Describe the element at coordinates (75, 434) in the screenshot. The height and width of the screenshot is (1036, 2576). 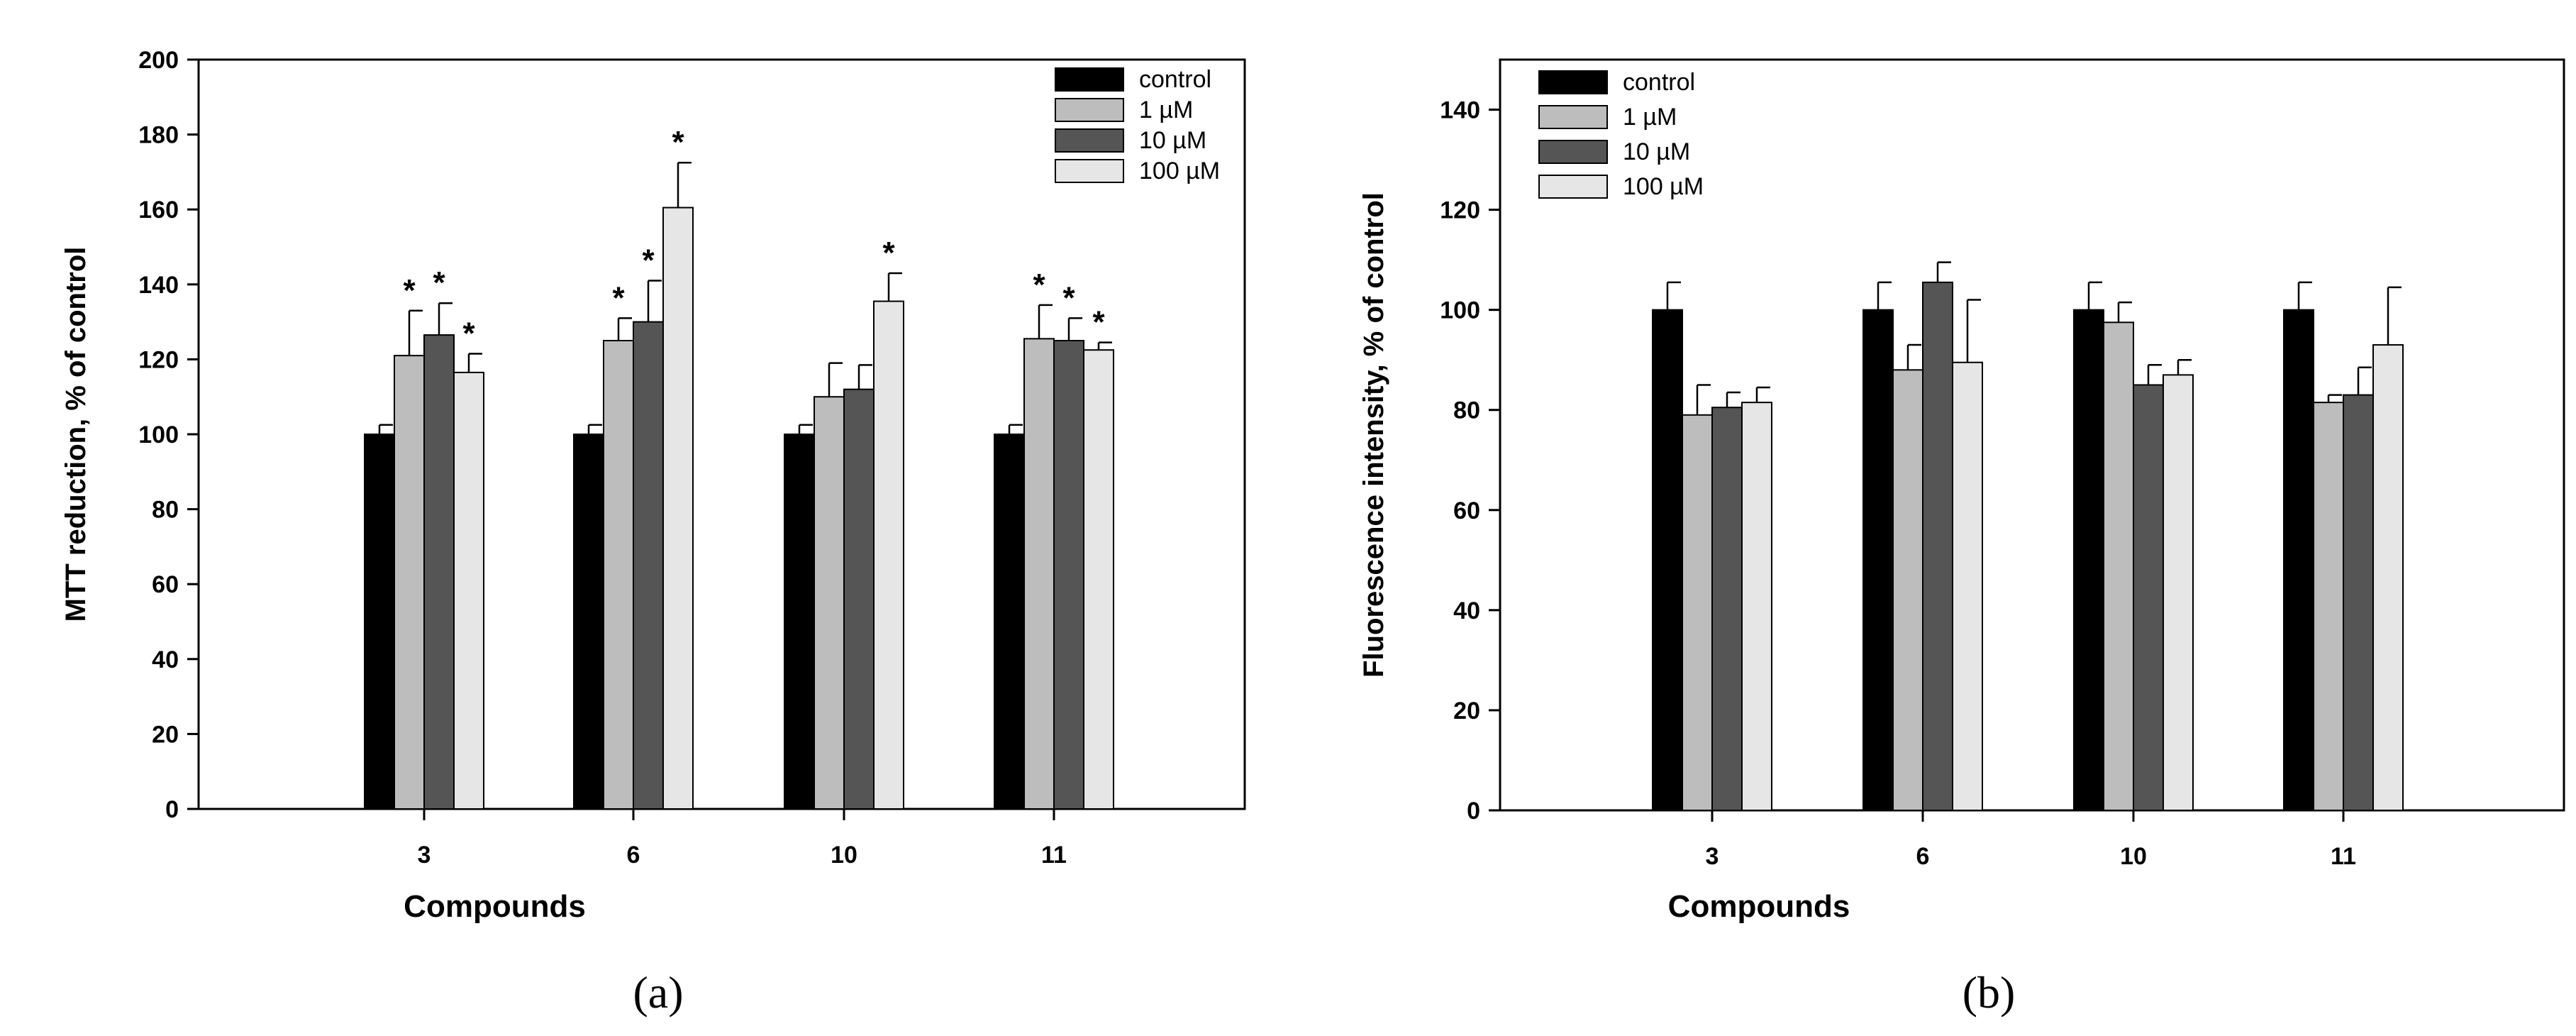
I see `y-axis-title: MTT reduction, % of control` at that location.